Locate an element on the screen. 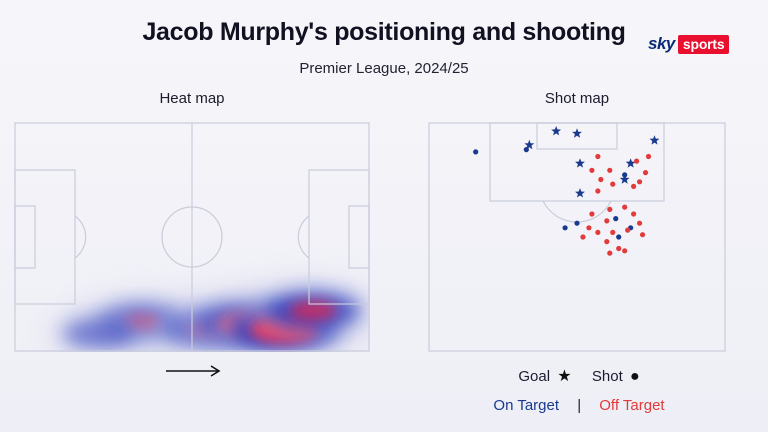 Image resolution: width=768 pixels, height=432 pixels. legend-goal-label: Goal is located at coordinates (534, 376).